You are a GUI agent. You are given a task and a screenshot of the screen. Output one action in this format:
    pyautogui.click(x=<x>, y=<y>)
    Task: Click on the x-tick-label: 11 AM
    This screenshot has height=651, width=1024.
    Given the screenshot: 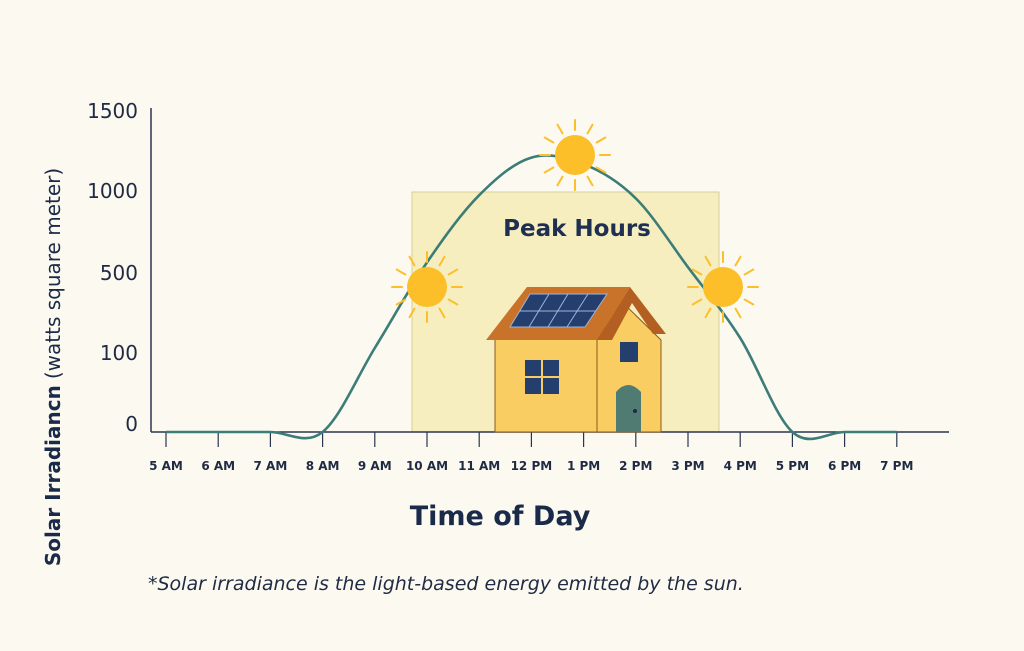 What is the action you would take?
    pyautogui.click(x=479, y=466)
    